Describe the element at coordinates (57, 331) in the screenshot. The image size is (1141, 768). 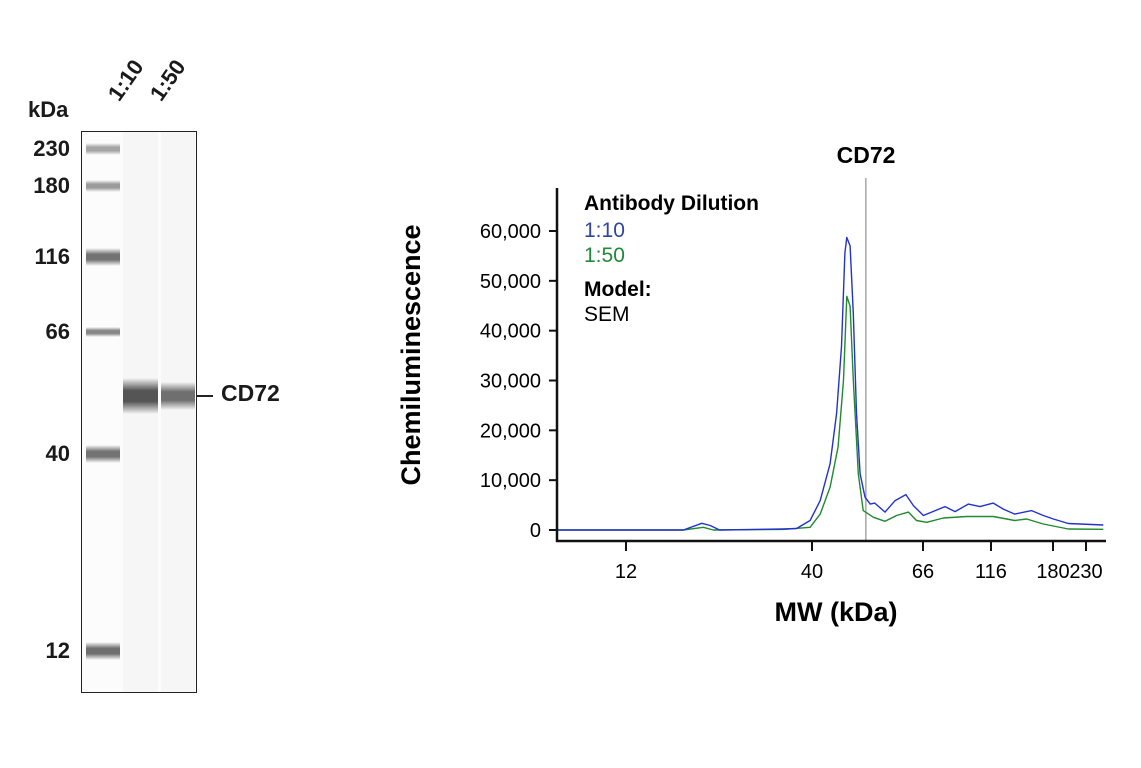
I see `ladder-label-66: 66` at that location.